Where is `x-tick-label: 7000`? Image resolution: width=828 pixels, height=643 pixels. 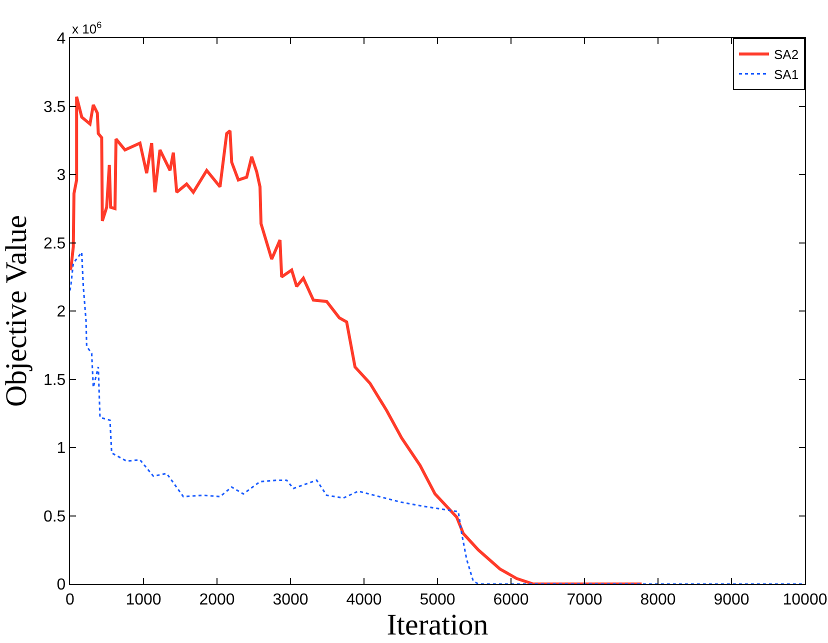
x-tick-label: 7000 is located at coordinates (584, 599).